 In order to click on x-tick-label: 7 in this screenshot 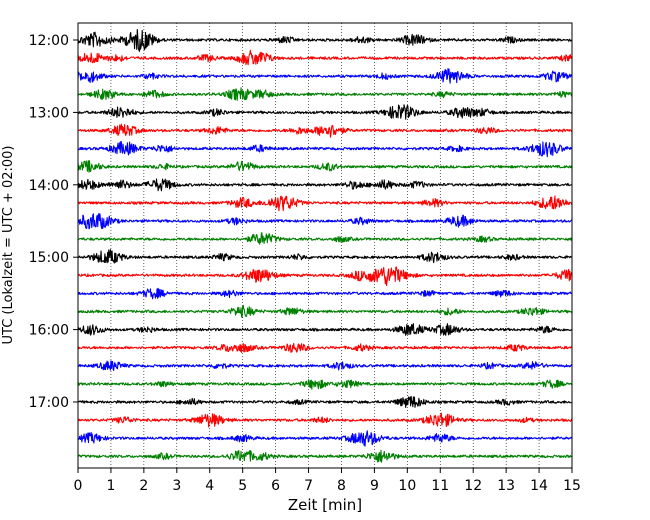, I will do `click(308, 486)`.